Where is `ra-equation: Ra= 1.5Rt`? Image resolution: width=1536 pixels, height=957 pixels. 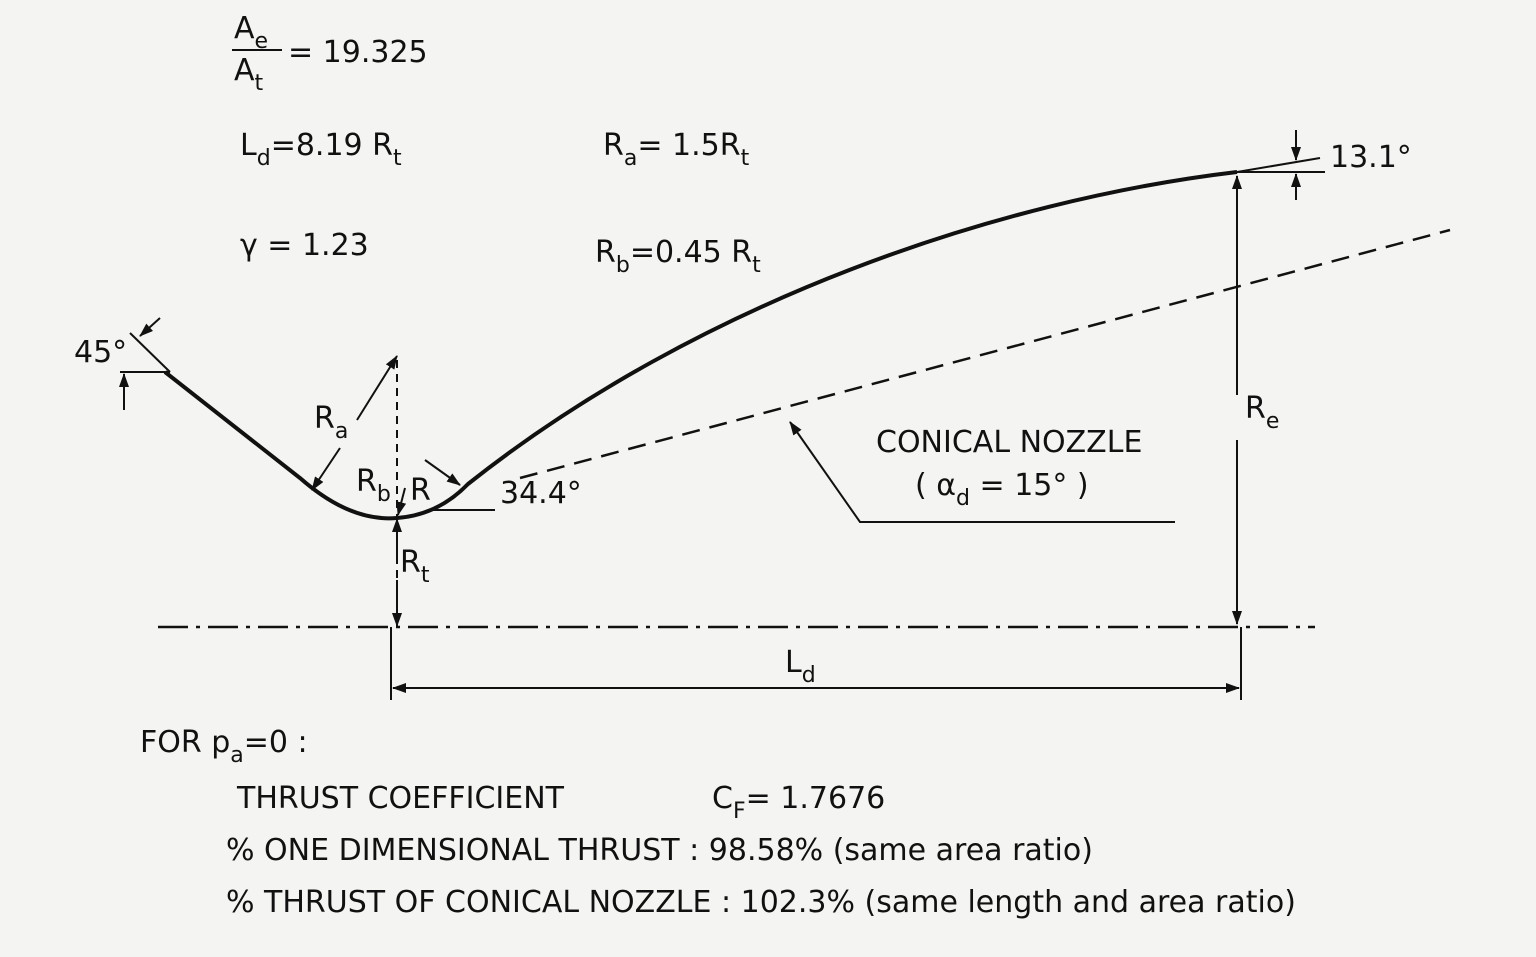 ra-equation: Ra= 1.5Rt is located at coordinates (676, 149).